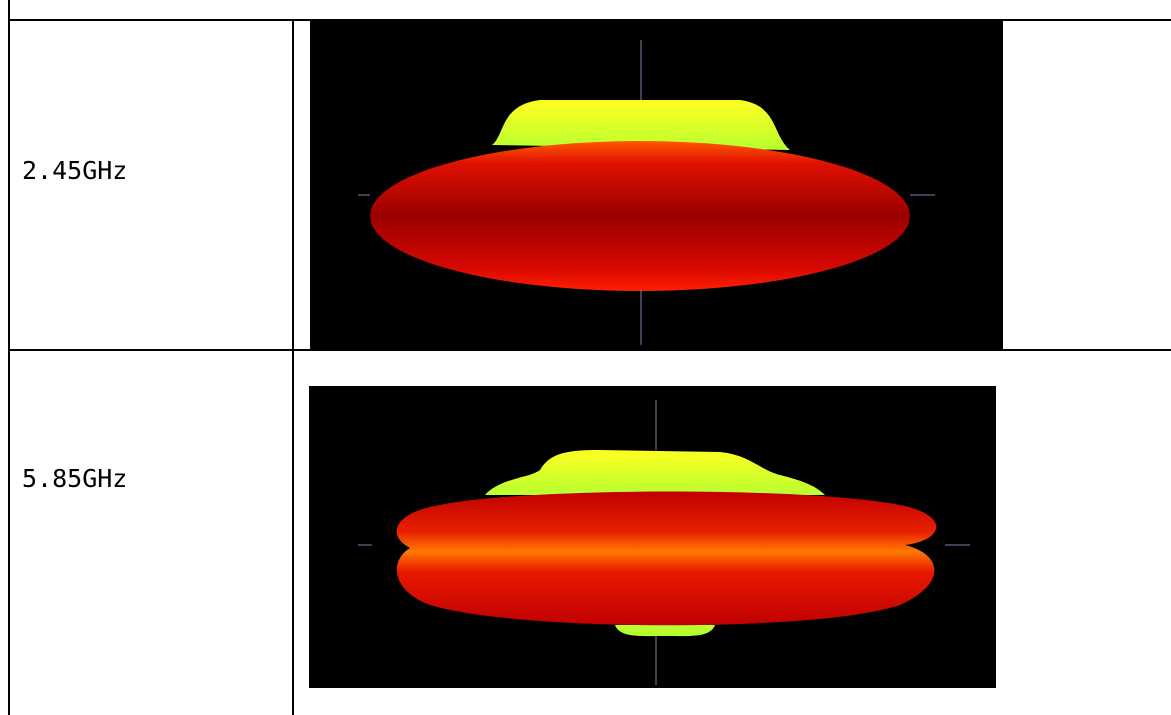  Describe the element at coordinates (75, 170) in the screenshot. I see `frequency-label: 2.45GHz` at that location.